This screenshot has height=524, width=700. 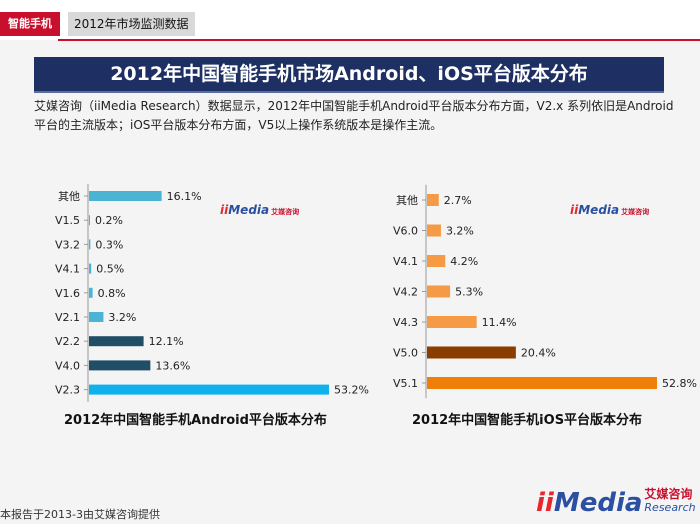 What do you see at coordinates (499, 322) in the screenshot?
I see `value-label: 11.4%` at bounding box center [499, 322].